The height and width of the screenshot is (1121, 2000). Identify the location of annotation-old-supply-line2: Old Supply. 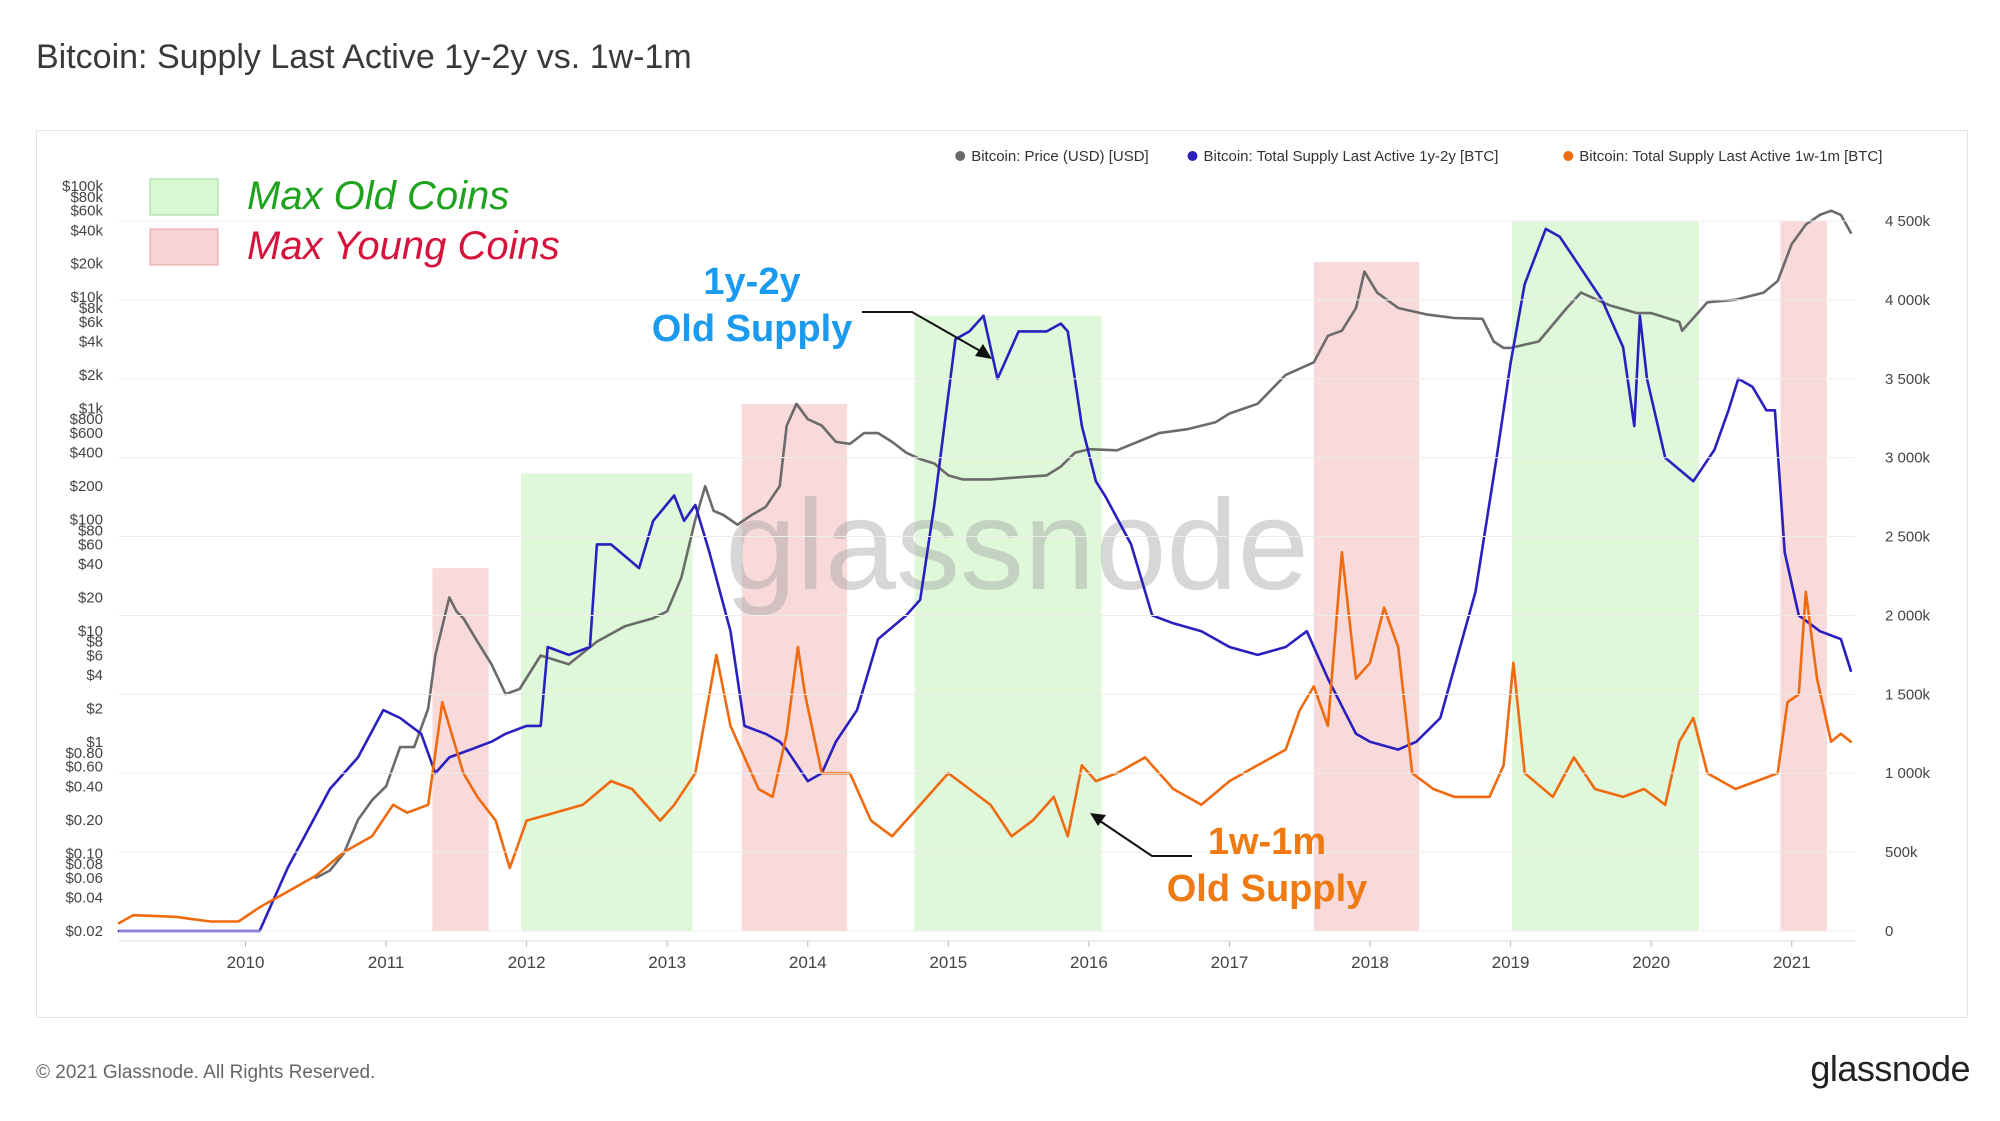
(752, 329).